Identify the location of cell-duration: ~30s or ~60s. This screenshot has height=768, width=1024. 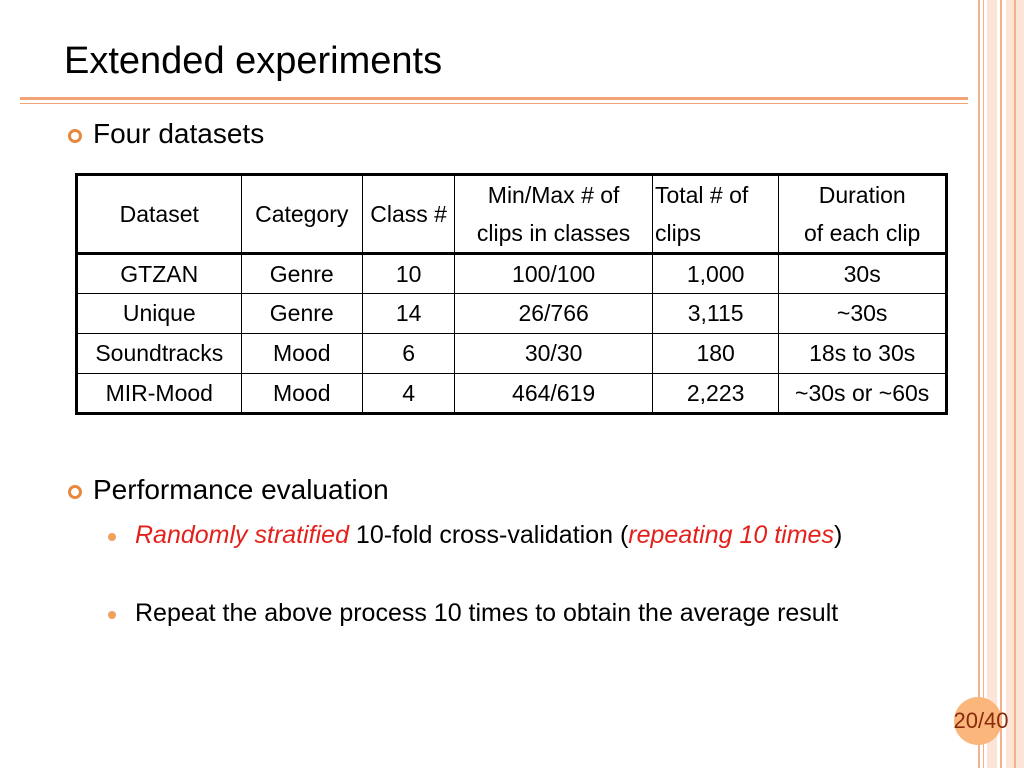
(862, 393).